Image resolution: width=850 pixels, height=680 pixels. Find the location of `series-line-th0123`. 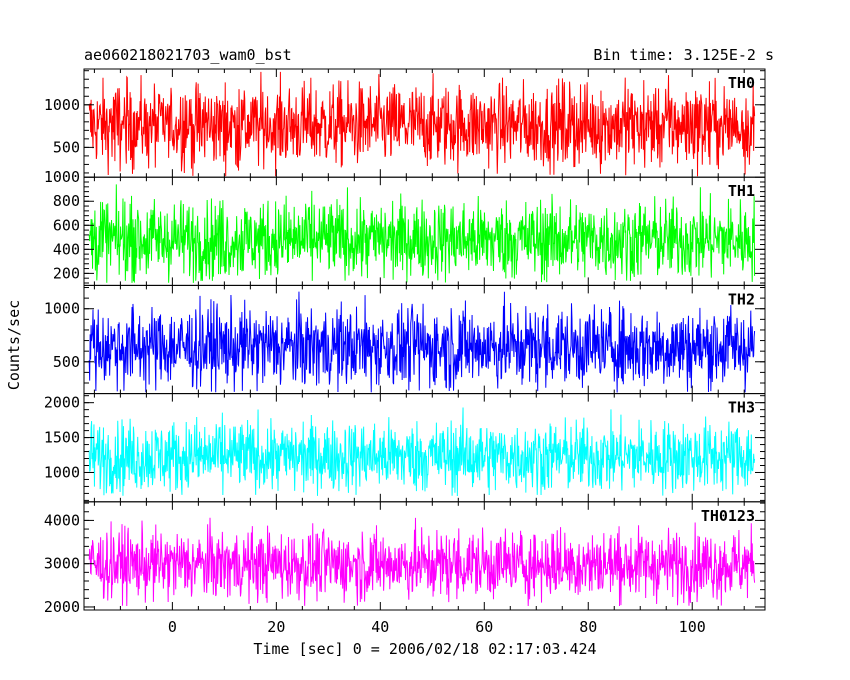

series-line-th0123 is located at coordinates (422, 562).